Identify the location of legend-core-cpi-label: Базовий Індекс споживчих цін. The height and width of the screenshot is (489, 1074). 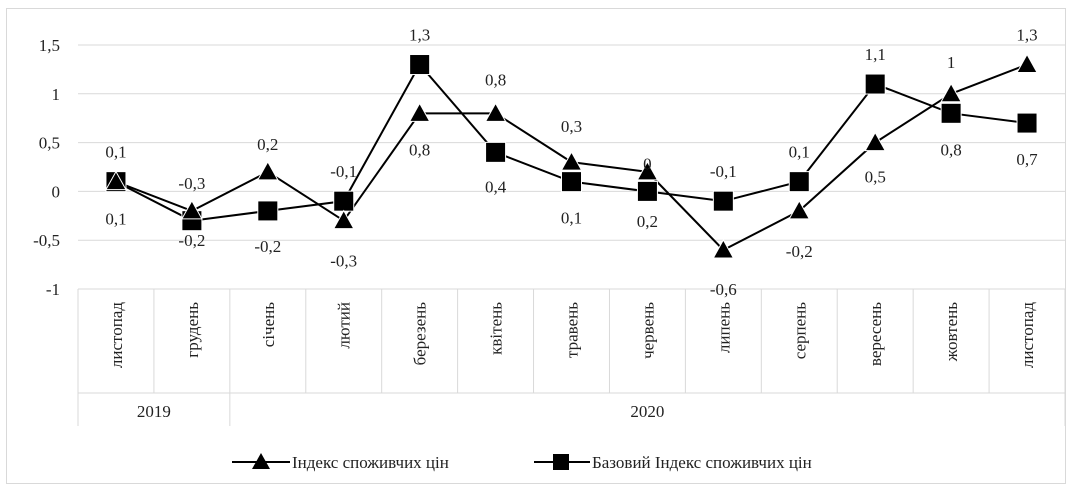
(702, 462).